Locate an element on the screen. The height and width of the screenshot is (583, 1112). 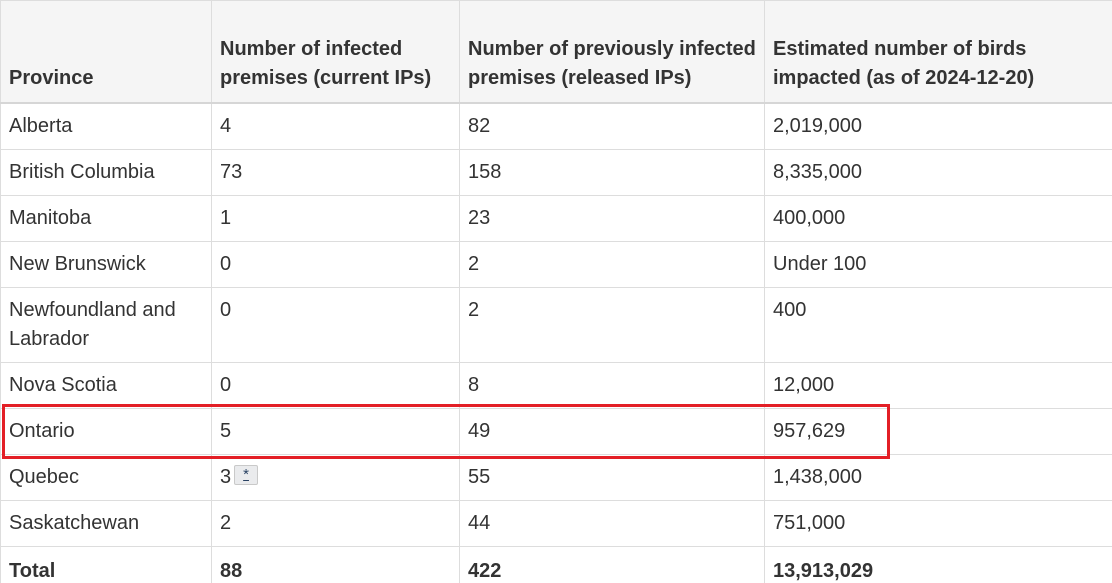
current-ips-value: 3 is located at coordinates (226, 477).